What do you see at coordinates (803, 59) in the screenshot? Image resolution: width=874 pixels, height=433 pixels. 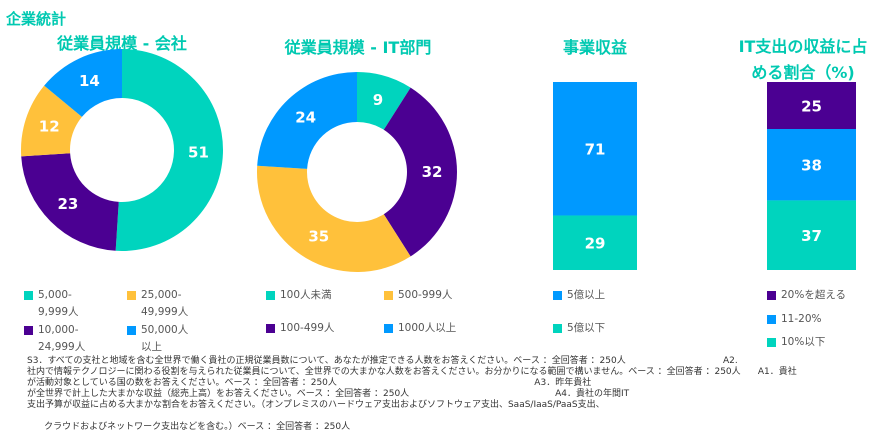 I see `chart-title-it-spend: IT支出の収益に占める割合（%)` at bounding box center [803, 59].